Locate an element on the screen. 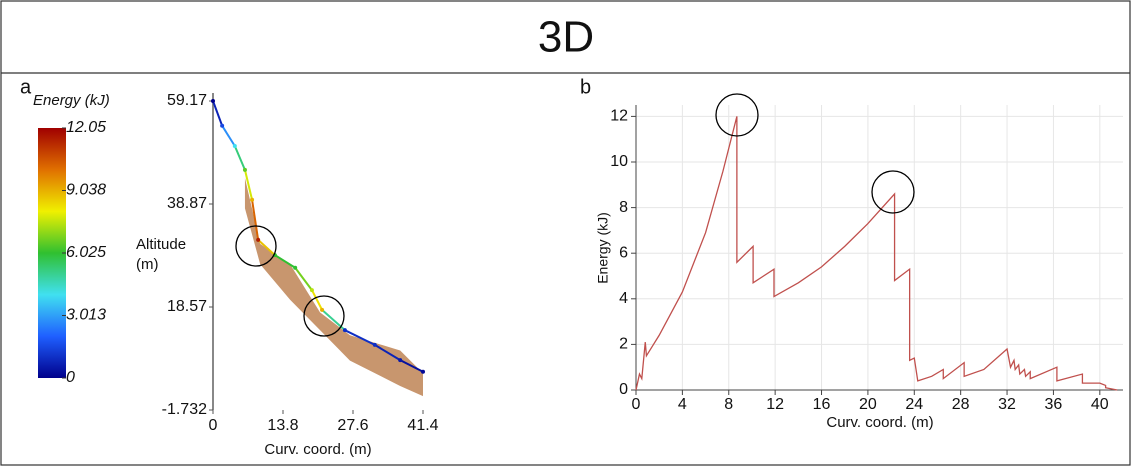 The height and width of the screenshot is (472, 1132). x-tick-label: 27.6 is located at coordinates (352, 425).